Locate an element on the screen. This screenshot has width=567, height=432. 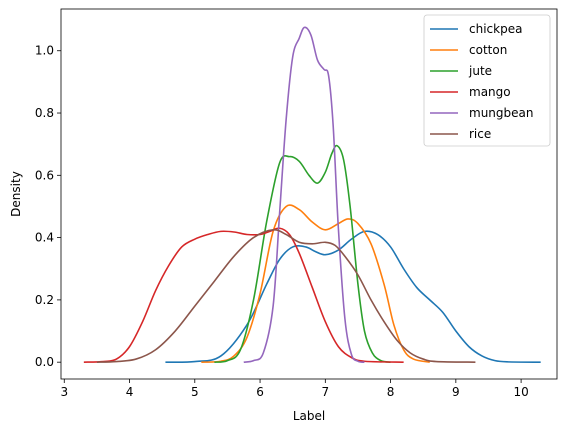
legend-label-rice: rice is located at coordinates (480, 134).